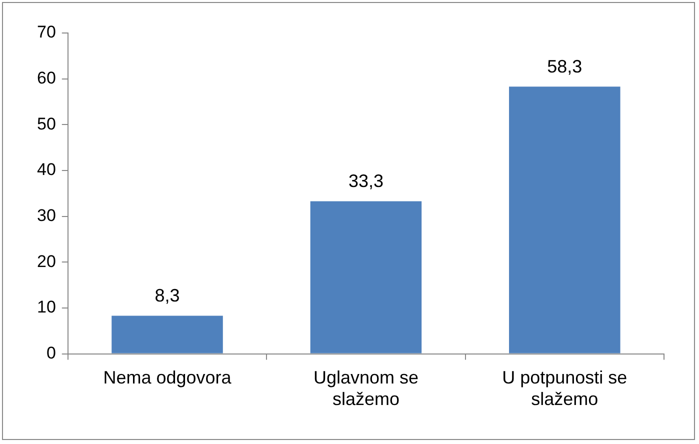  I want to click on y-tick-label: 50, so click(46, 124).